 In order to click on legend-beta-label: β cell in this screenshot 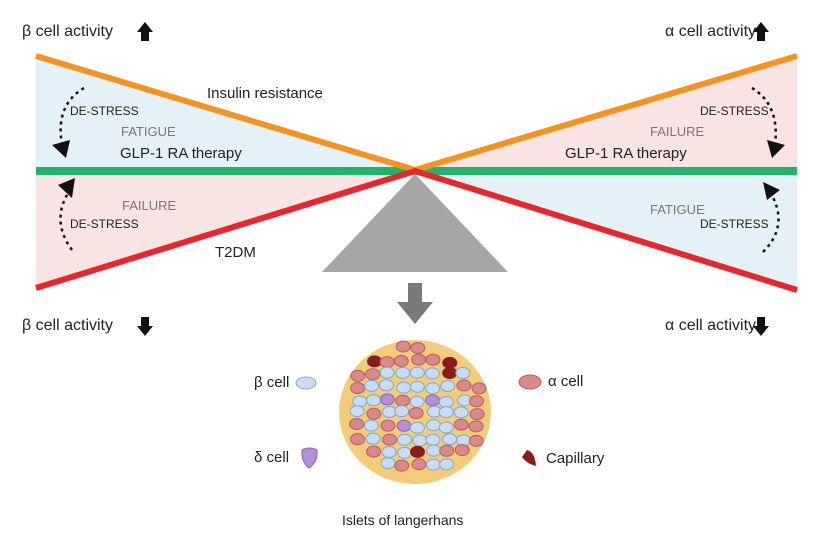, I will do `click(272, 382)`.